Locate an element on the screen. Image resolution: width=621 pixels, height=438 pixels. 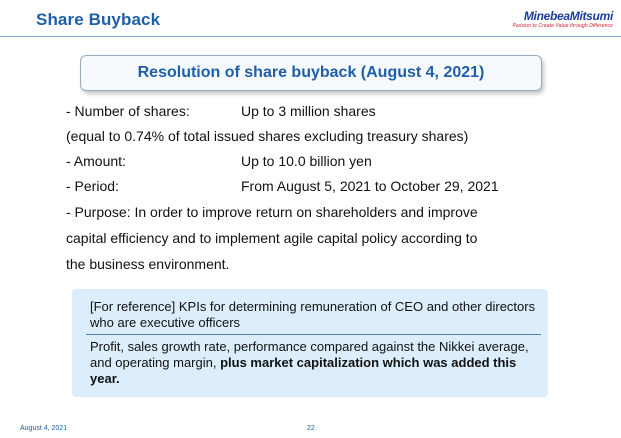
amount-label: - Amount: is located at coordinates (96, 161).